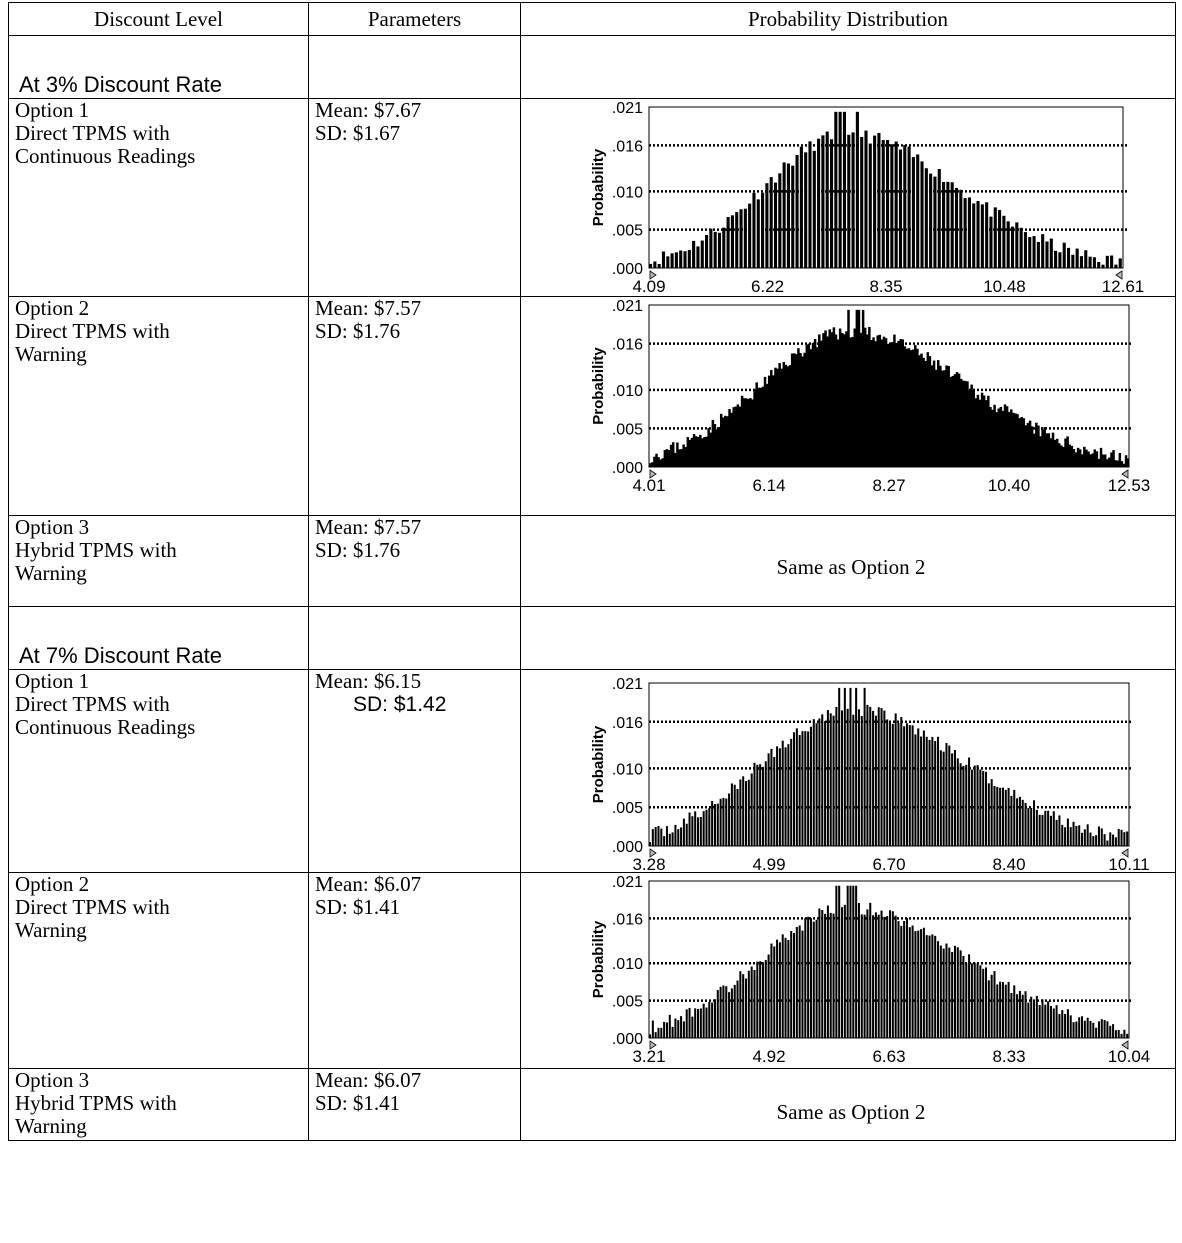 The width and height of the screenshot is (1182, 1243). I want to click on right-range-marker, so click(1125, 1045).